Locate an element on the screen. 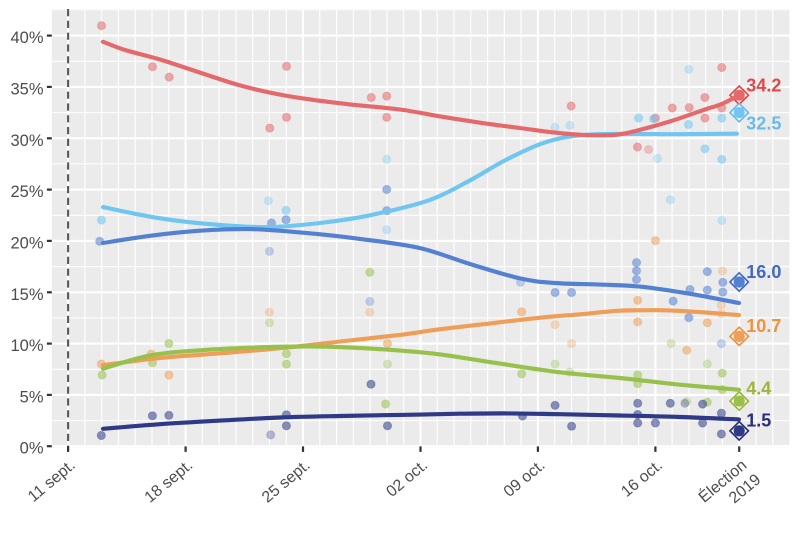 The height and width of the screenshot is (539, 800). svg-text: 15% is located at coordinates (26, 295).